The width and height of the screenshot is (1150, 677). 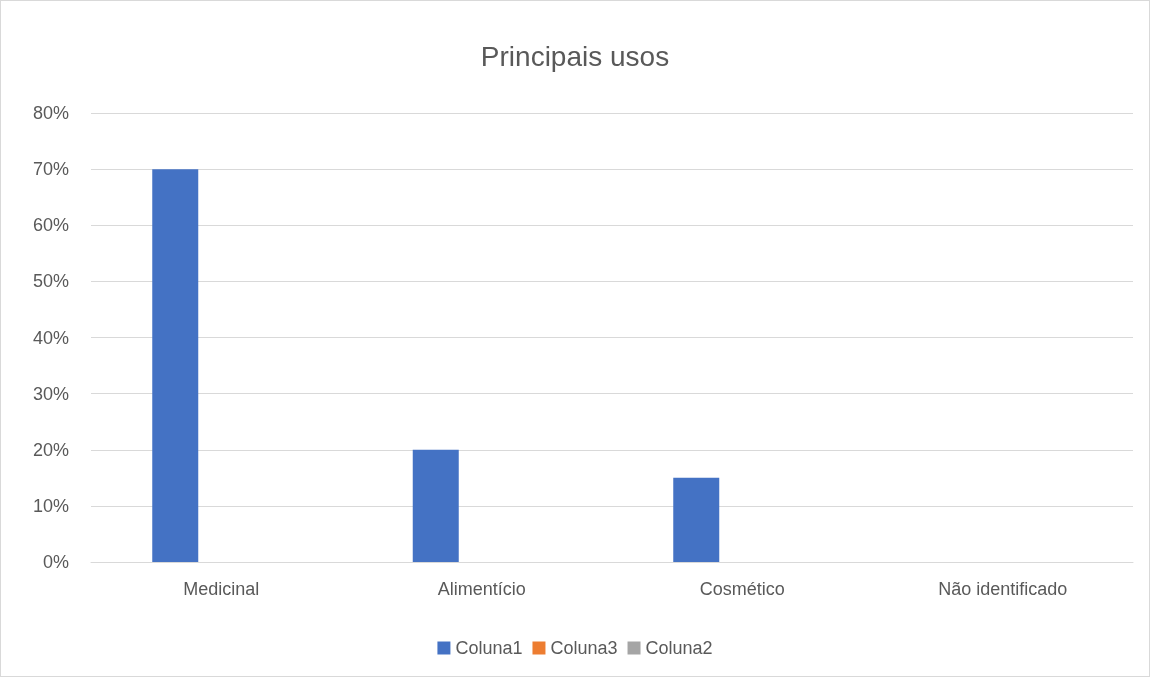 I want to click on legend-label: Coluna2, so click(x=679, y=648).